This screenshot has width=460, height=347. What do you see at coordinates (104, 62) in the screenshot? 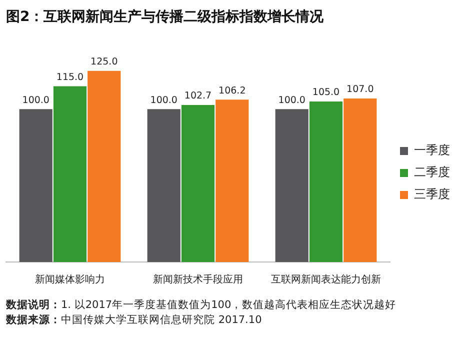
I see `data-label: 125.0` at bounding box center [104, 62].